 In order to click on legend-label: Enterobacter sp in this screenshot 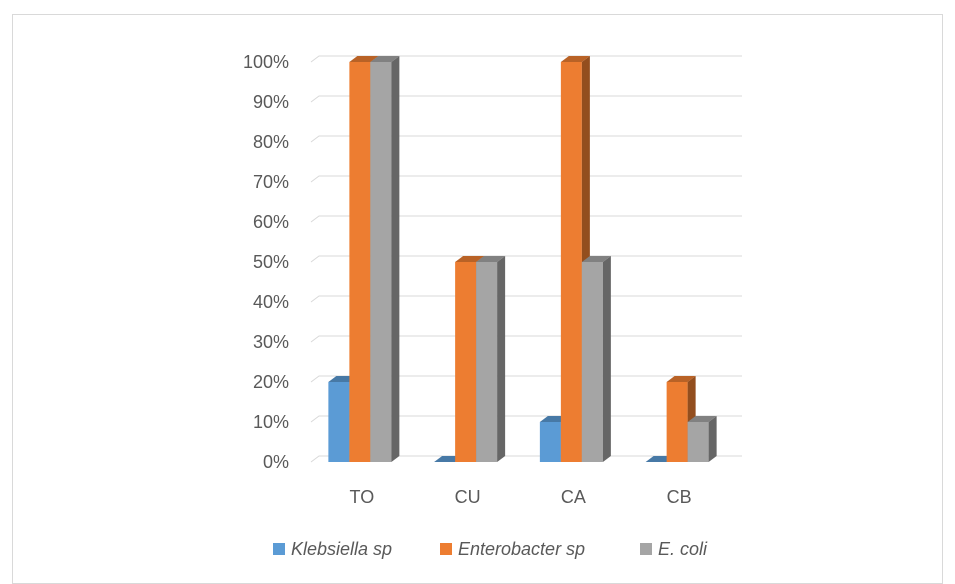, I will do `click(521, 549)`.